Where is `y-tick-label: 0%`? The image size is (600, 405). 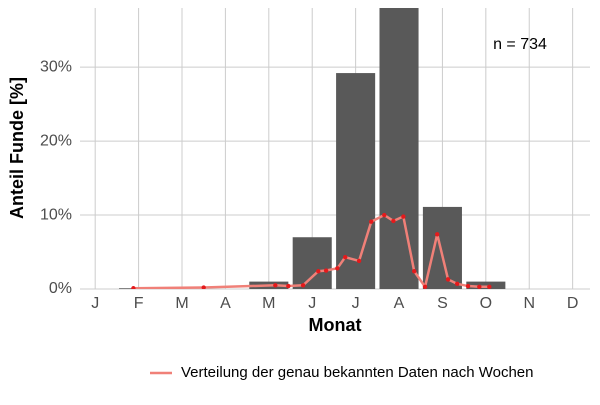
y-tick-label: 0% is located at coordinates (60, 288).